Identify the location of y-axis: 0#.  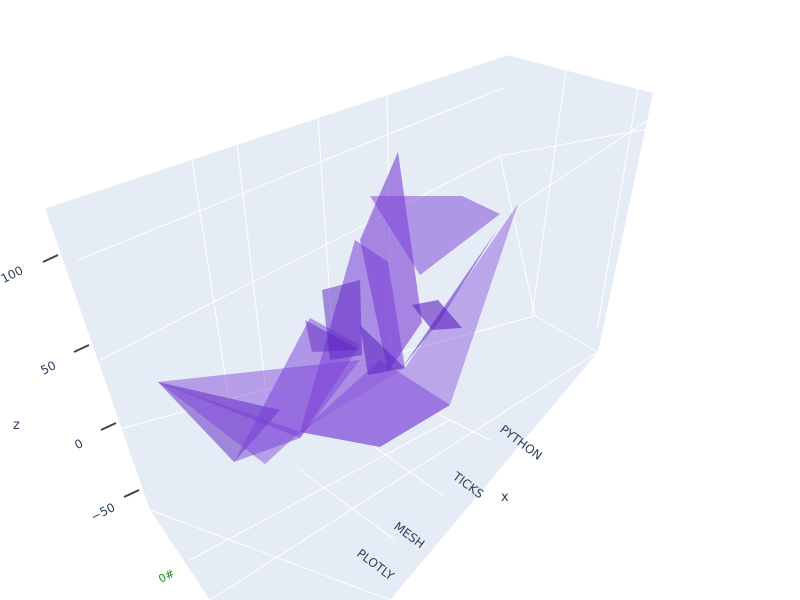
(166, 576).